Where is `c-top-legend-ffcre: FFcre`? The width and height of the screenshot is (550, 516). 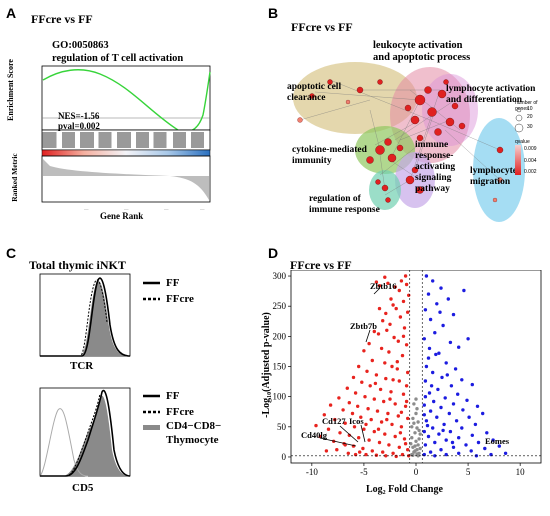
c-top-legend-ffcre: FFcre is located at coordinates (180, 299).